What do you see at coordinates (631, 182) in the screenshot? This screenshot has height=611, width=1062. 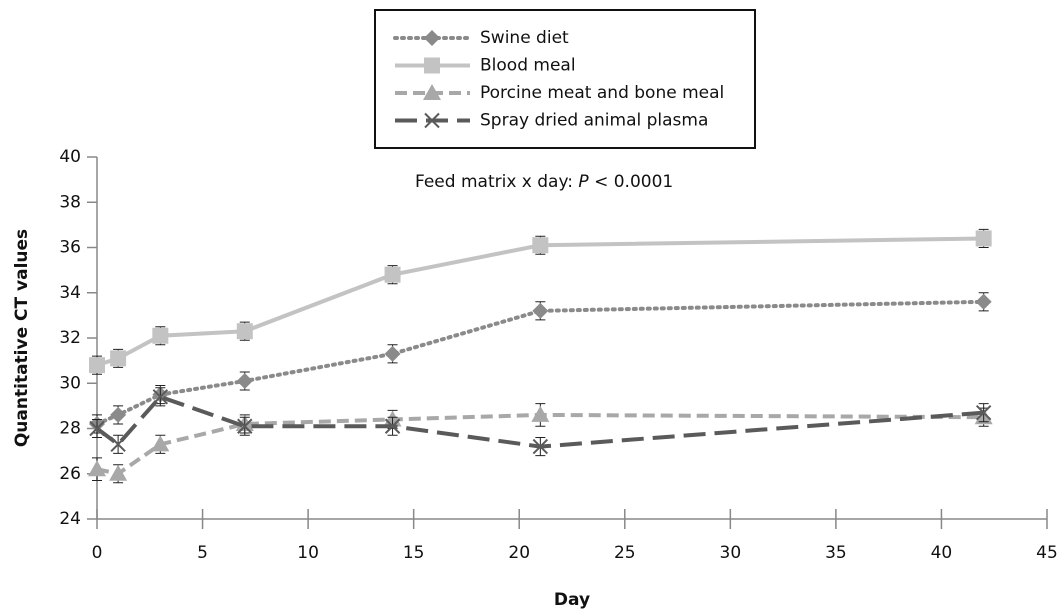 I see `annotation-text: < 0.0001` at bounding box center [631, 182].